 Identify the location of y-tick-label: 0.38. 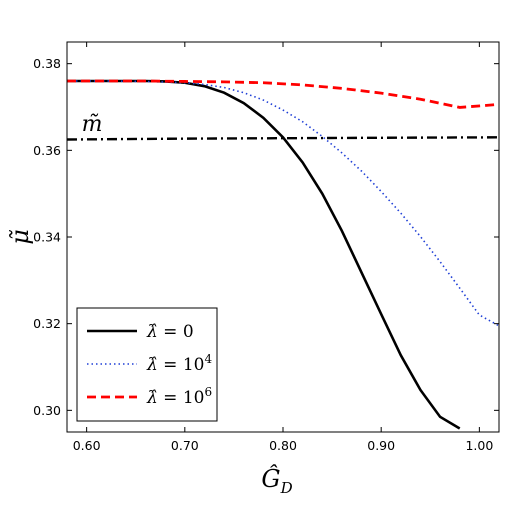
(47, 63).